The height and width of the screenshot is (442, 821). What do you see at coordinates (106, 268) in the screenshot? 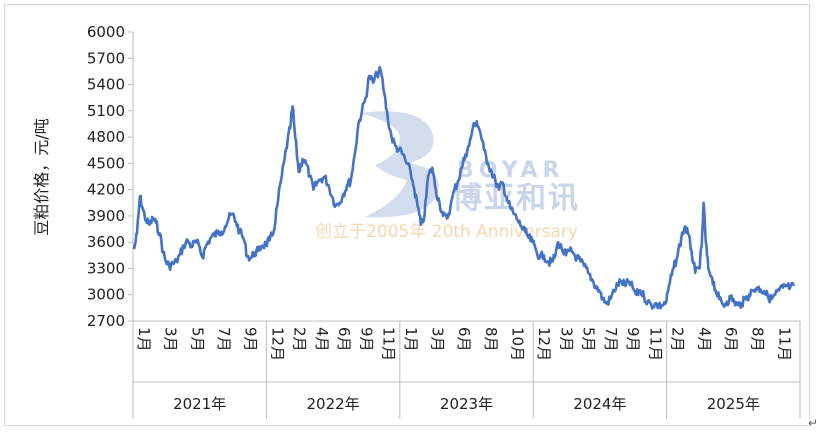
I see `y-tick-label: 3300` at bounding box center [106, 268].